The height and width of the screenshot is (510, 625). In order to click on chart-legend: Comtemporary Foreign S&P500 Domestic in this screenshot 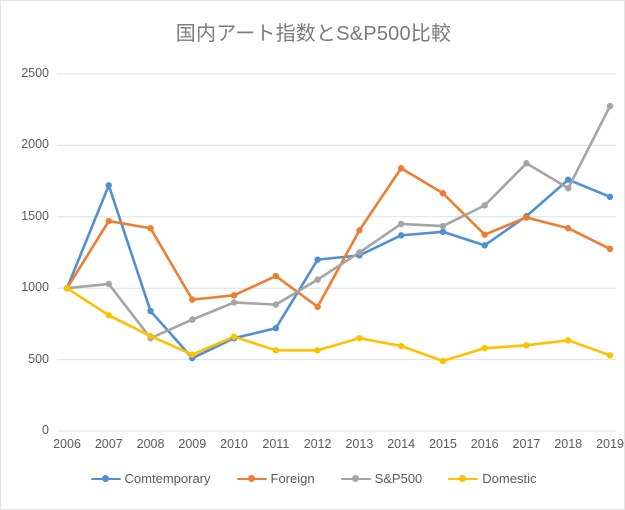, I will do `click(312, 478)`.